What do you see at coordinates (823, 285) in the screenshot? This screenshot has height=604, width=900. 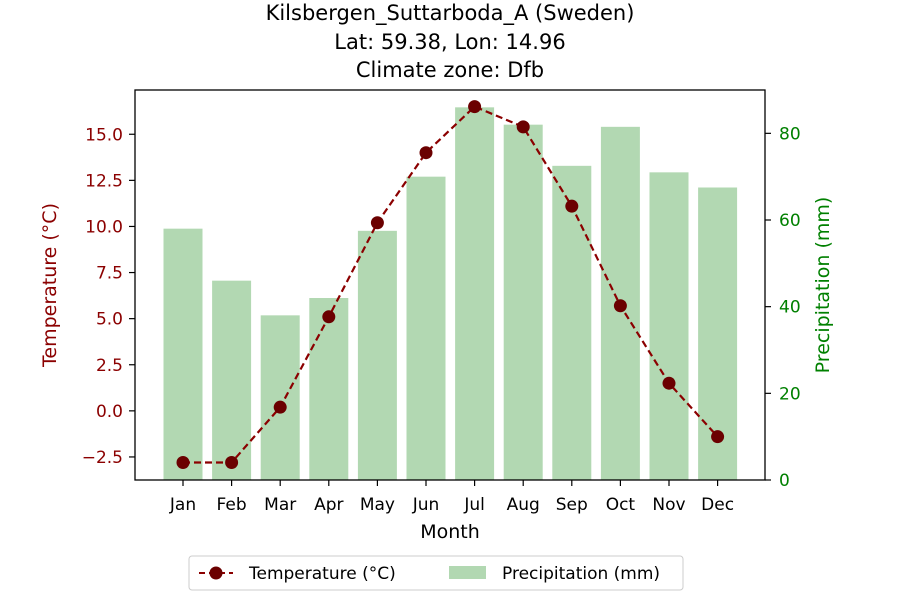 I see `right-y-axis-label: Precipitation (mm)` at bounding box center [823, 285].